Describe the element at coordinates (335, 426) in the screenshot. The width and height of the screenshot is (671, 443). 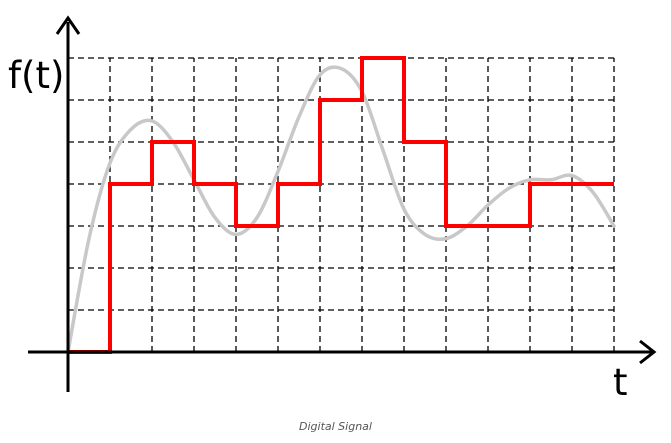
I see `figure-caption: Digital Signal` at that location.